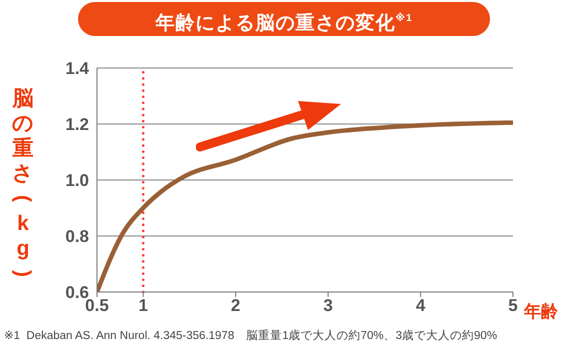  I want to click on y-tick-label: 1.4, so click(77, 68).